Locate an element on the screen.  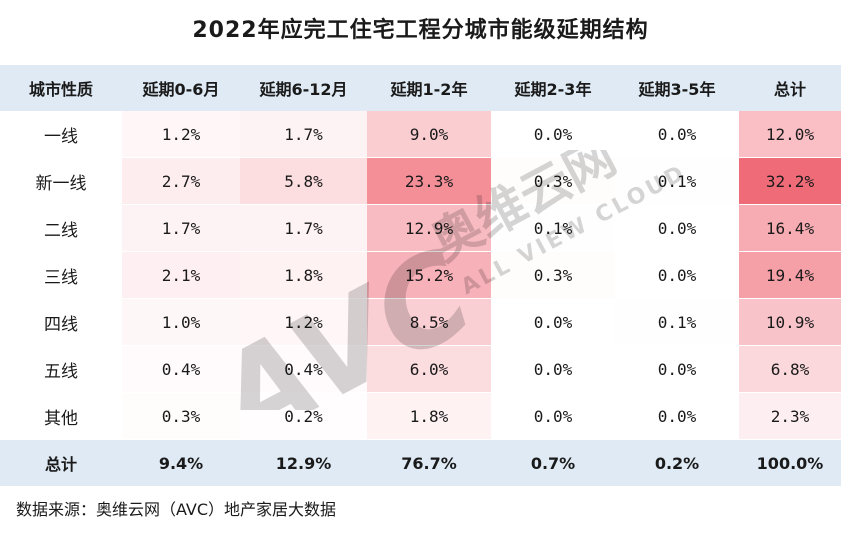
heatmap-row: 二线 1.7% 1.7% 12.9% 0.1% 0.0% 16.4% is located at coordinates (420, 228).